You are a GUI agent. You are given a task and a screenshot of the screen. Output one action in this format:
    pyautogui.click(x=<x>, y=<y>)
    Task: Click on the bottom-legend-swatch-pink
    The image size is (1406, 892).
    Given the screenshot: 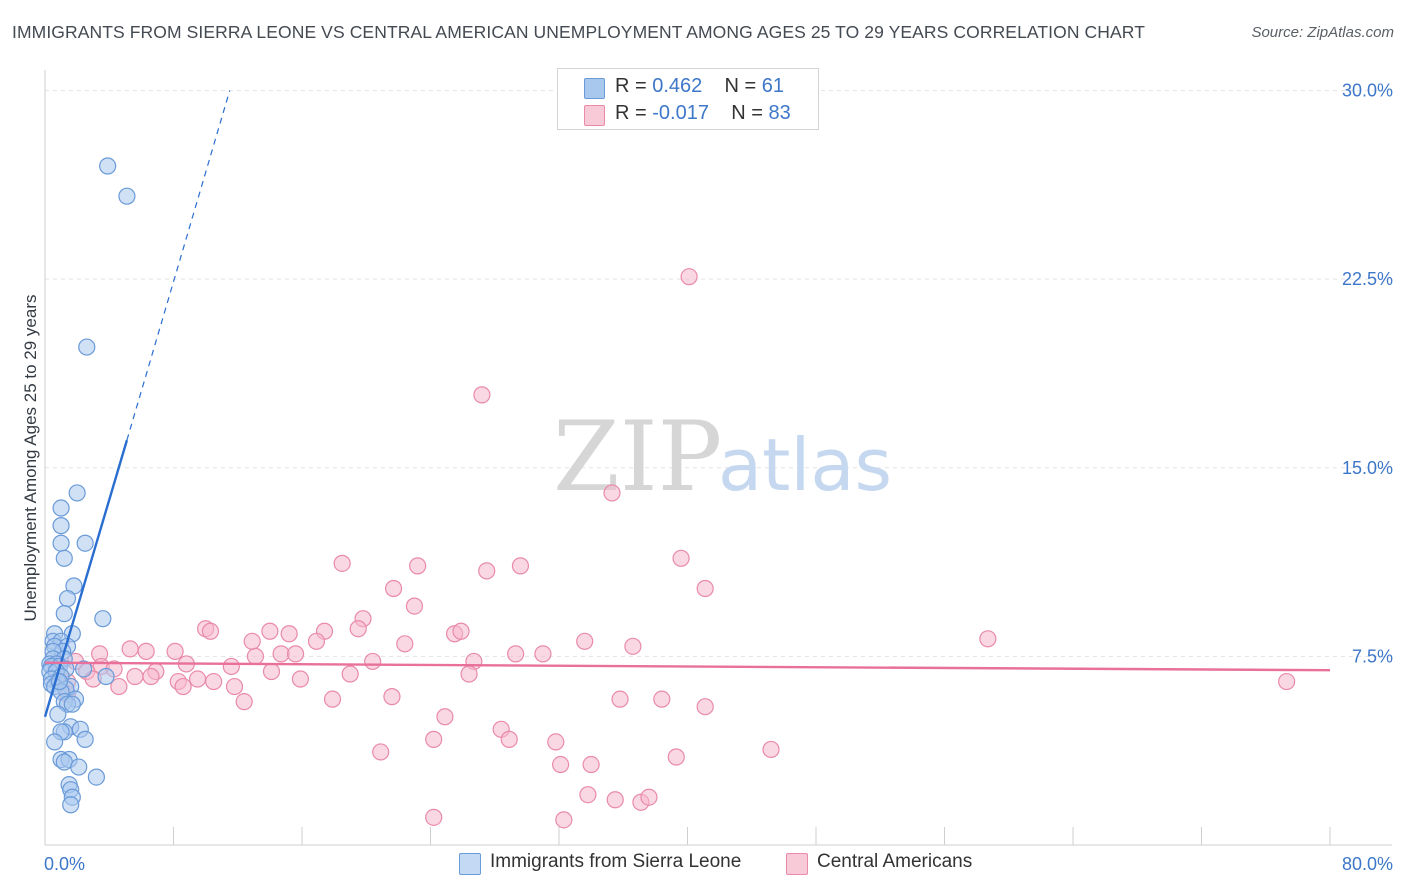 What is the action you would take?
    pyautogui.click(x=797, y=864)
    